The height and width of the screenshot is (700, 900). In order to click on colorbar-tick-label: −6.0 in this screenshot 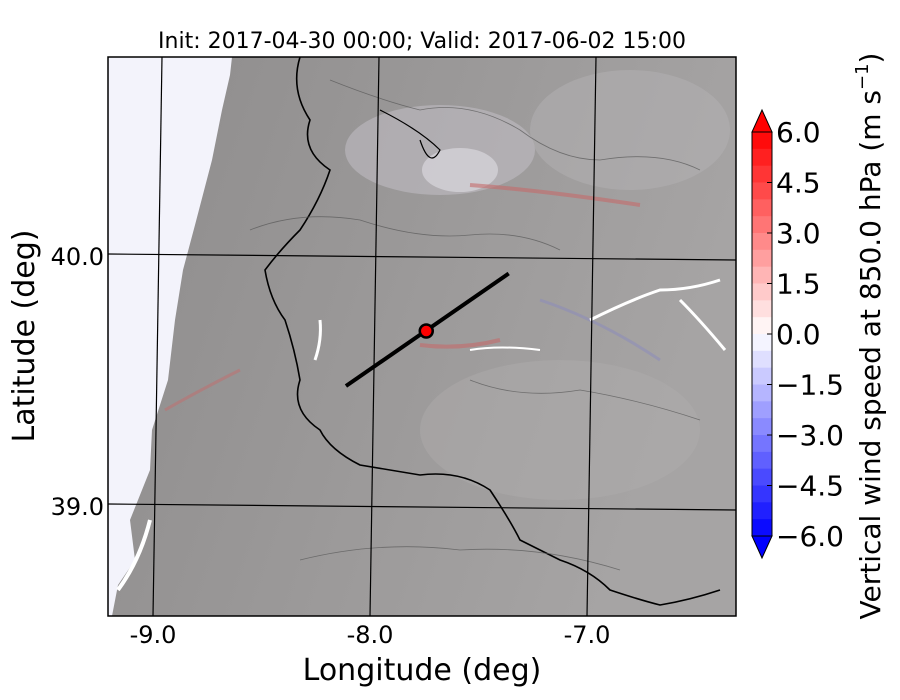, I will do `click(810, 536)`.